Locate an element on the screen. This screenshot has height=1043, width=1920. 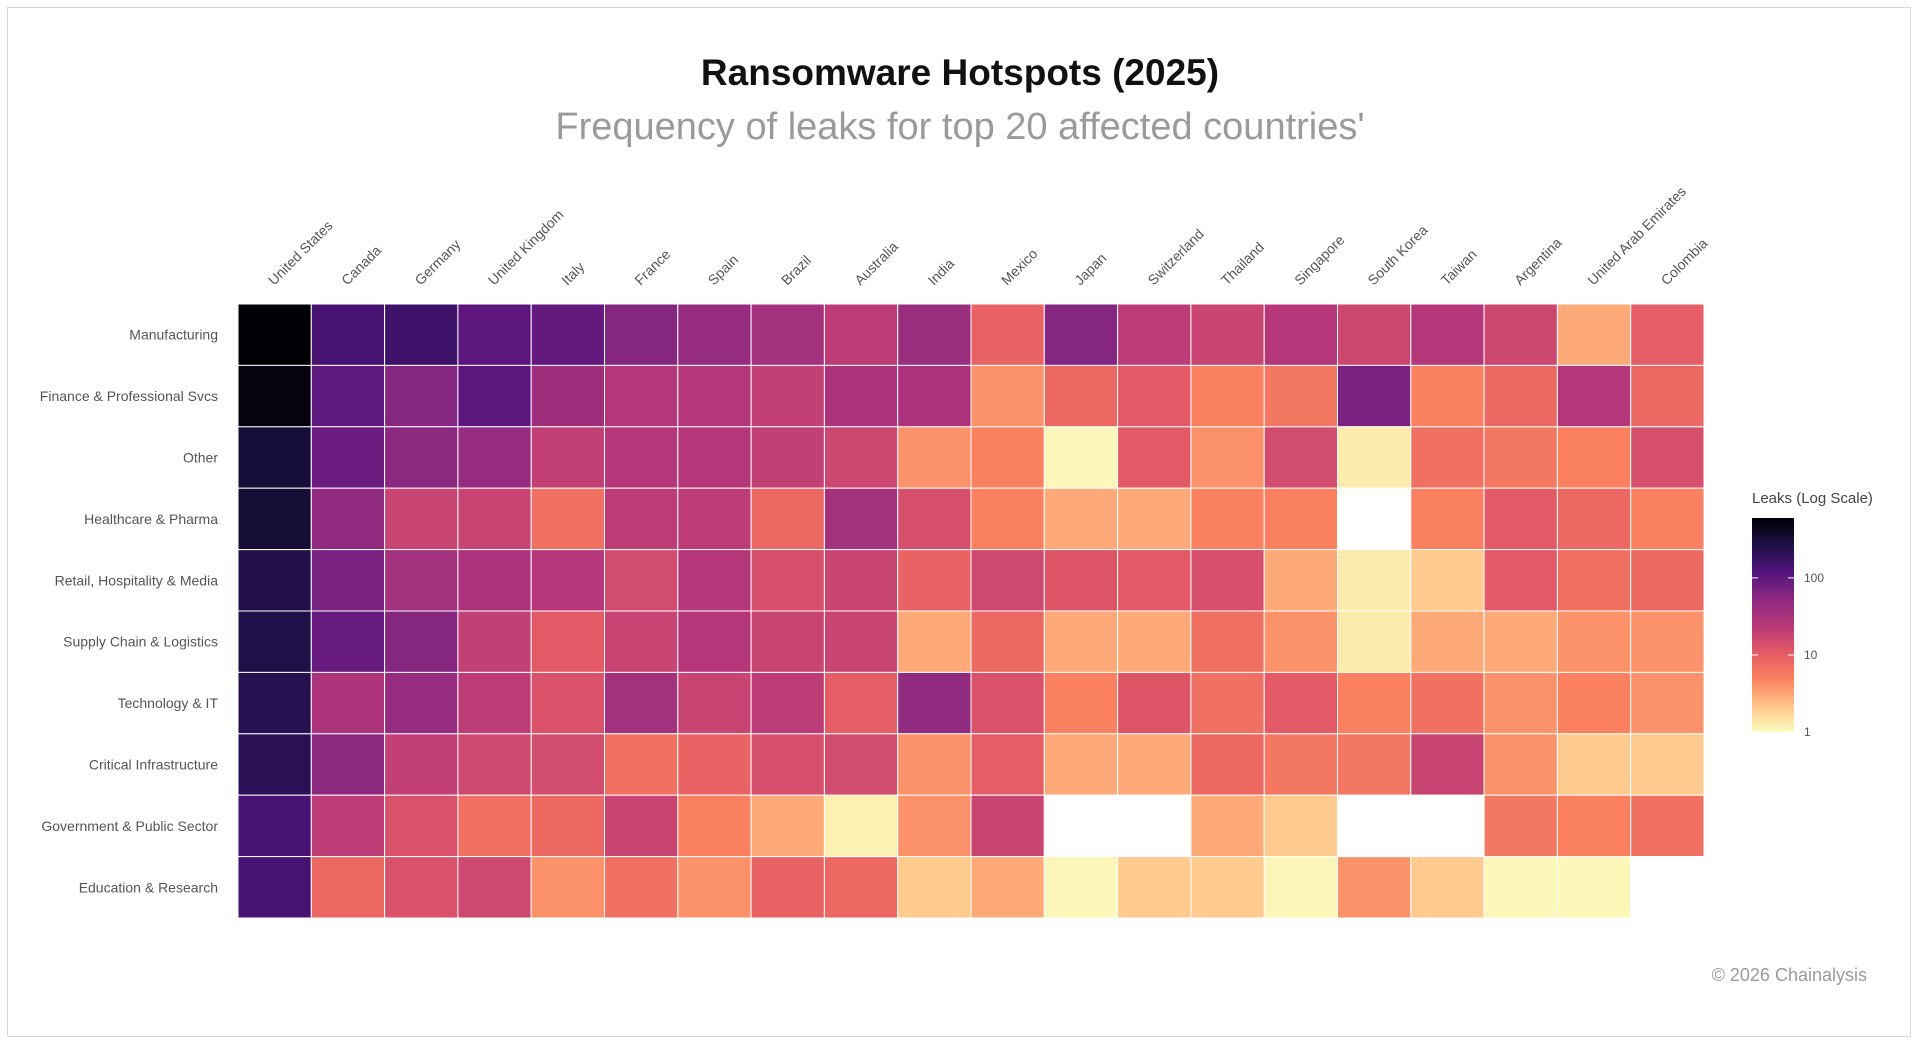
y-label-supply-chain-logistics: Supply Chain & Logistics is located at coordinates (140, 642).